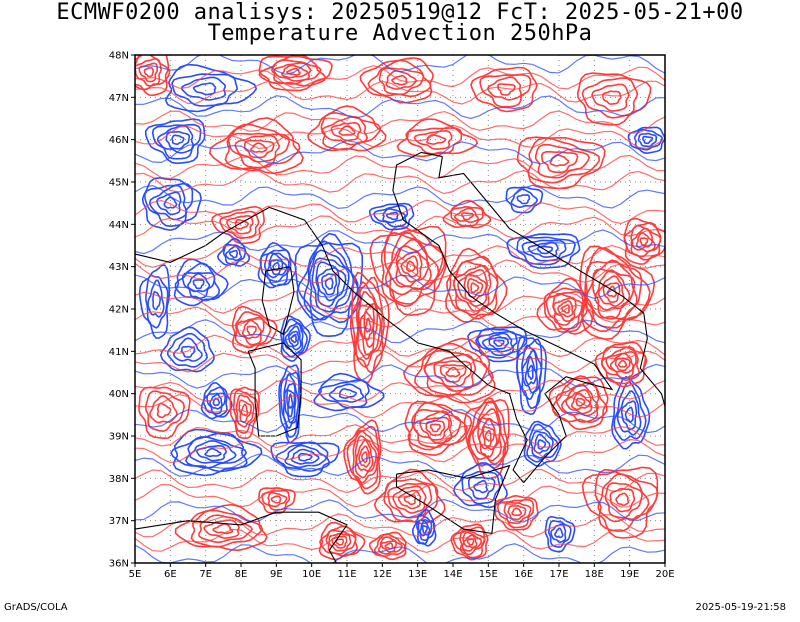 Image resolution: width=800 pixels, height=622 pixels. I want to click on lat-tick-label: 43N, so click(119, 267).